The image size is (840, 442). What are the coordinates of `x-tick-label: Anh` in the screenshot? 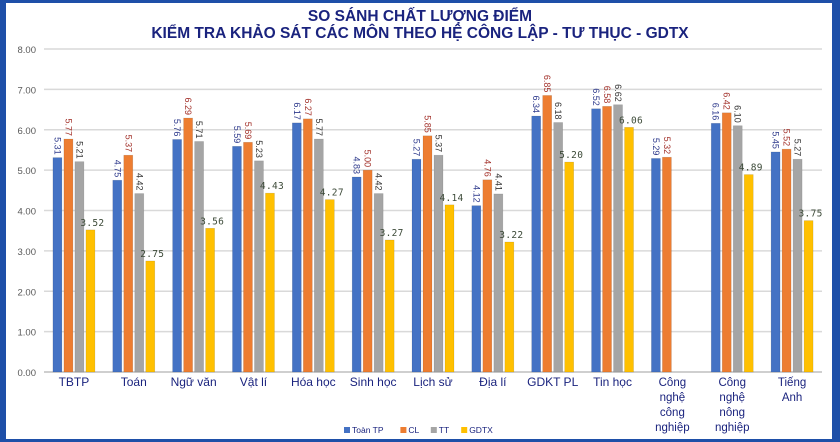 It's located at (792, 398).